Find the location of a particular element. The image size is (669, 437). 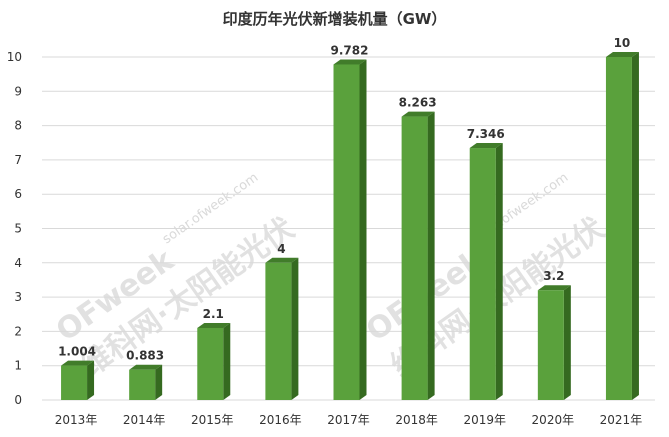

y-tick-label: 0 is located at coordinates (18, 400).